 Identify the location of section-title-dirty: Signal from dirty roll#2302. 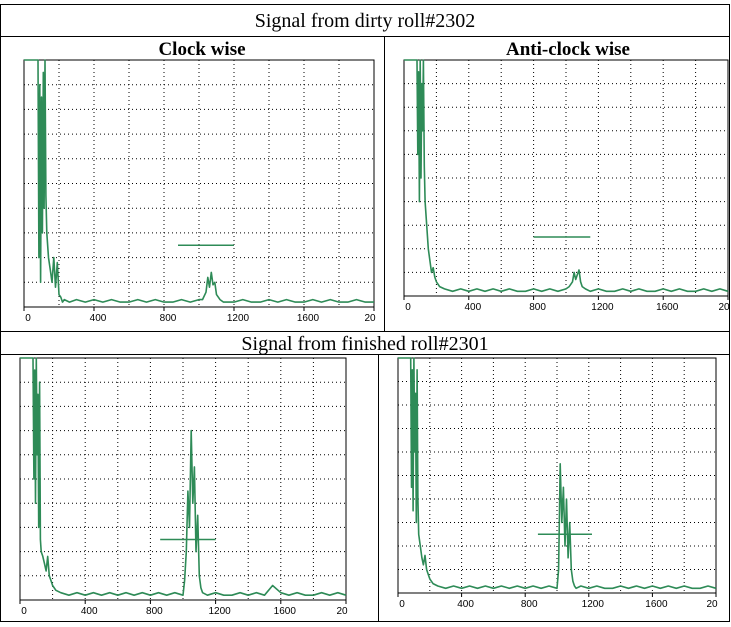
(365, 21).